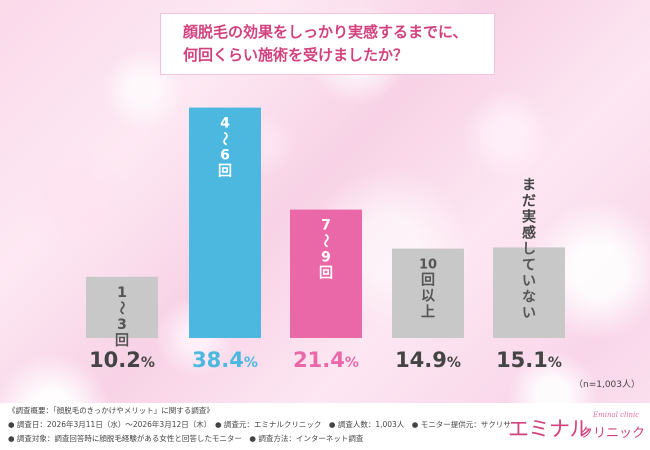  What do you see at coordinates (607, 384) in the screenshot?
I see `sample-size-note: （n=1,003人）` at bounding box center [607, 384].